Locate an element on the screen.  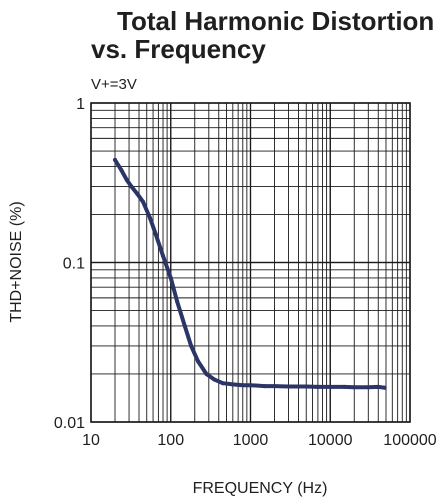
condition-label: V+=3V is located at coordinates (114, 84).